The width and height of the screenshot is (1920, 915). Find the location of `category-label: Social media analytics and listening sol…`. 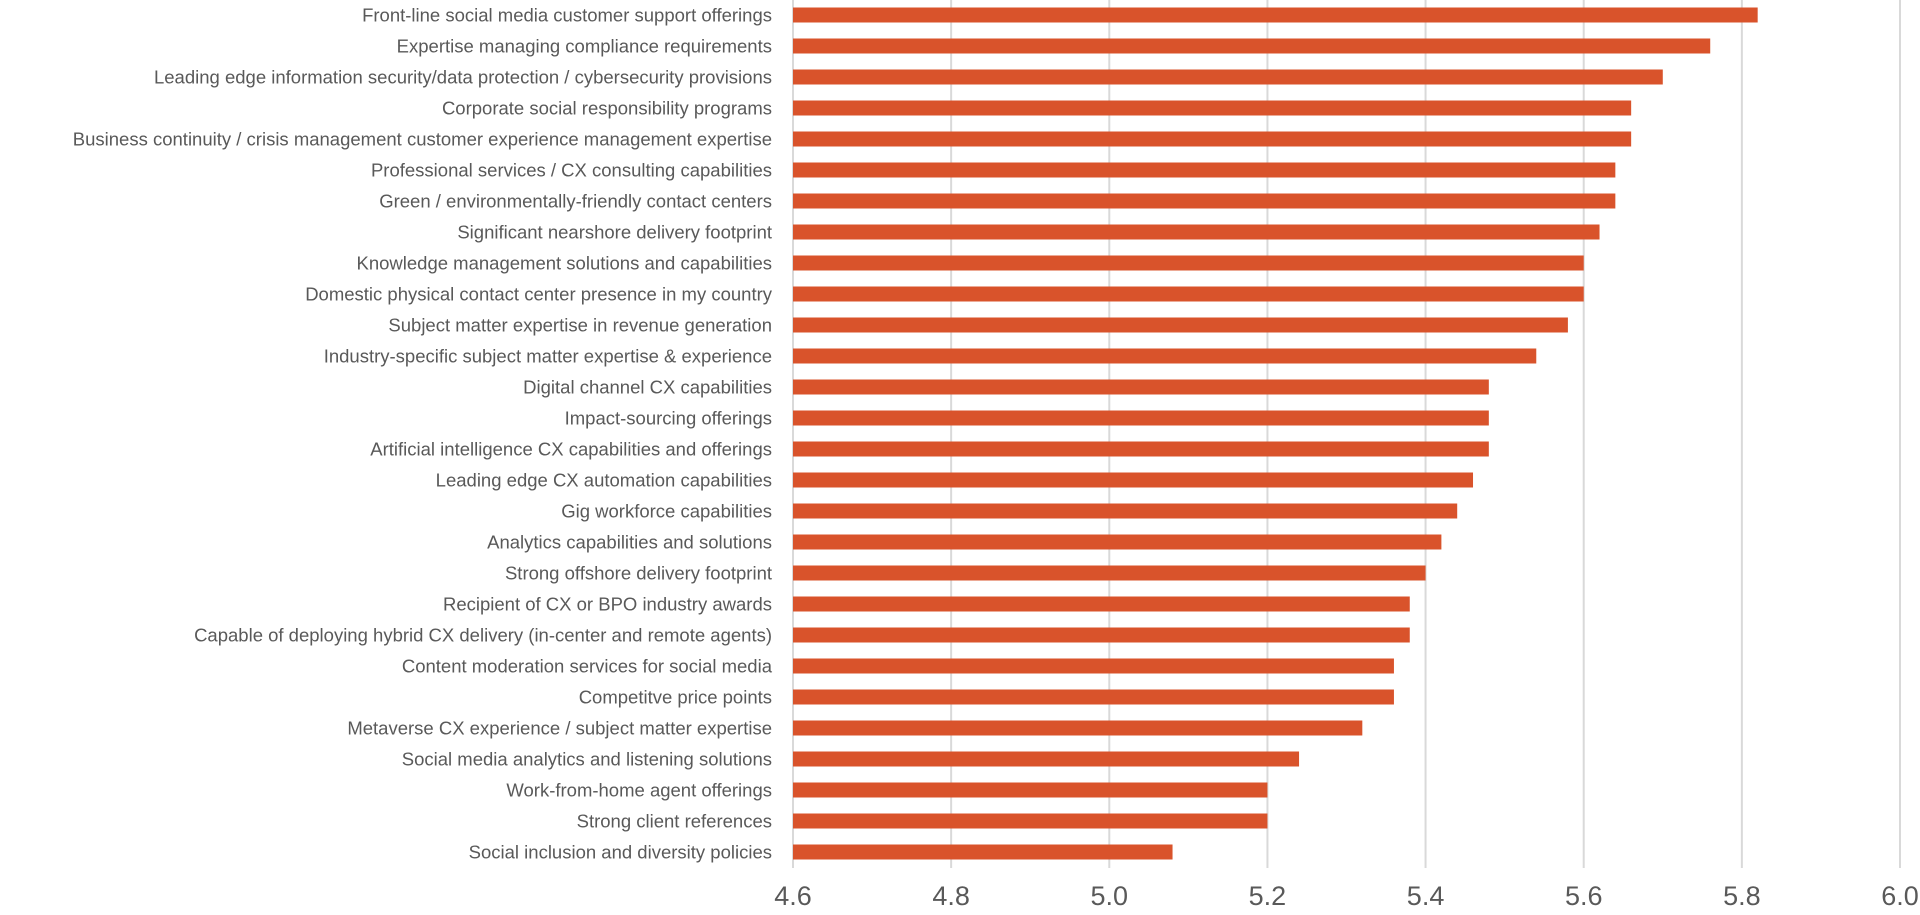

category-label: Social media analytics and listening sol… is located at coordinates (587, 759).